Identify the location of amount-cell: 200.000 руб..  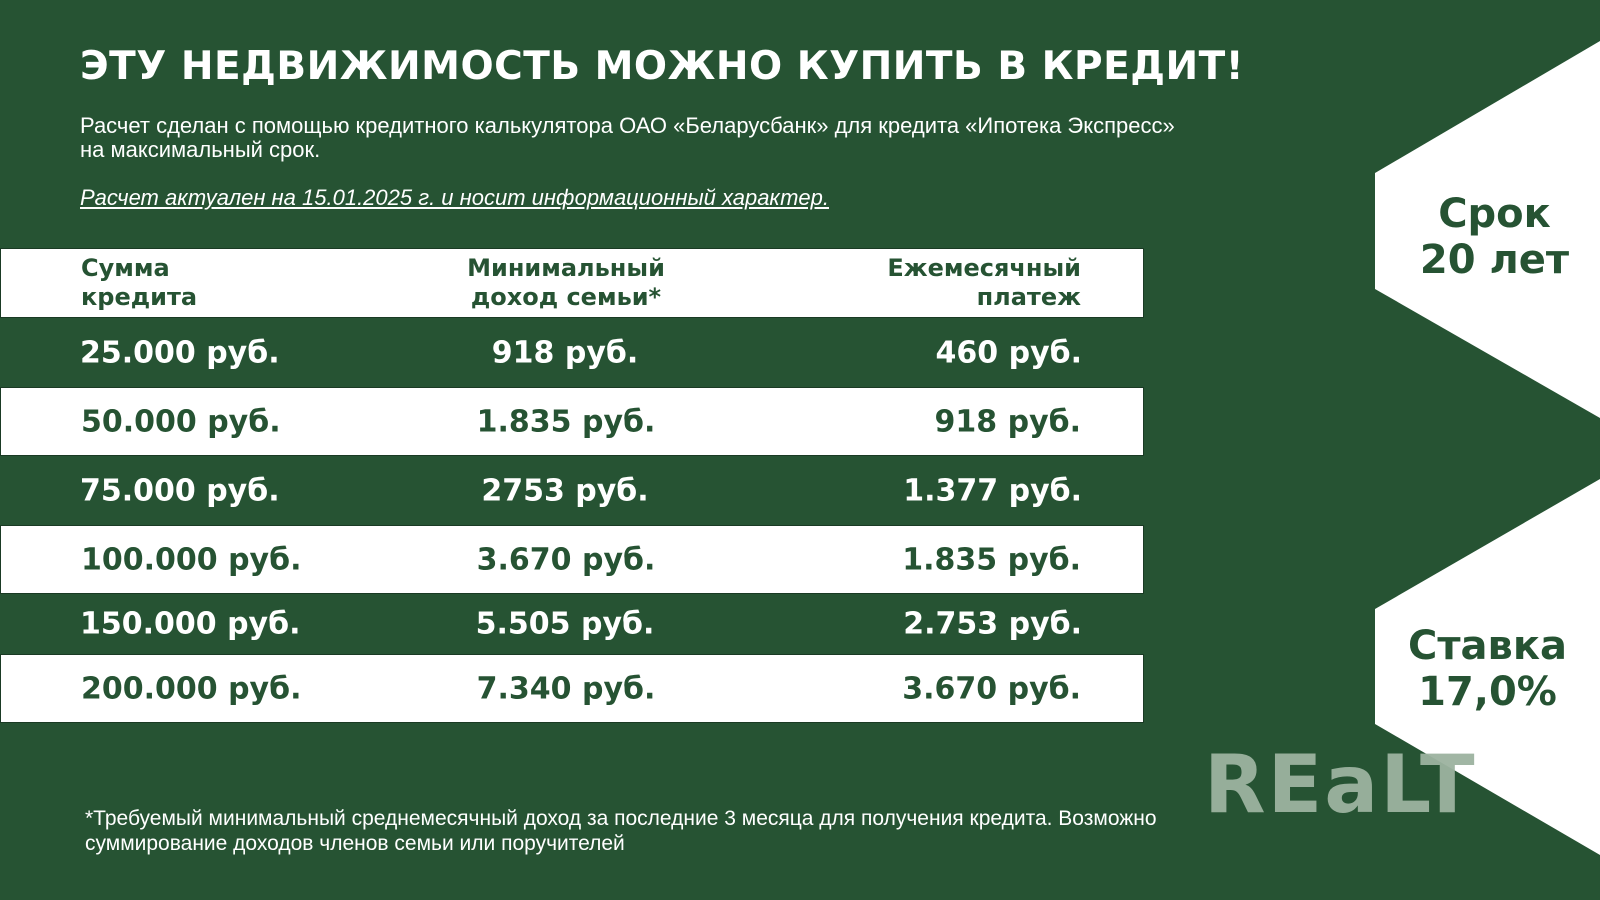
(191, 688).